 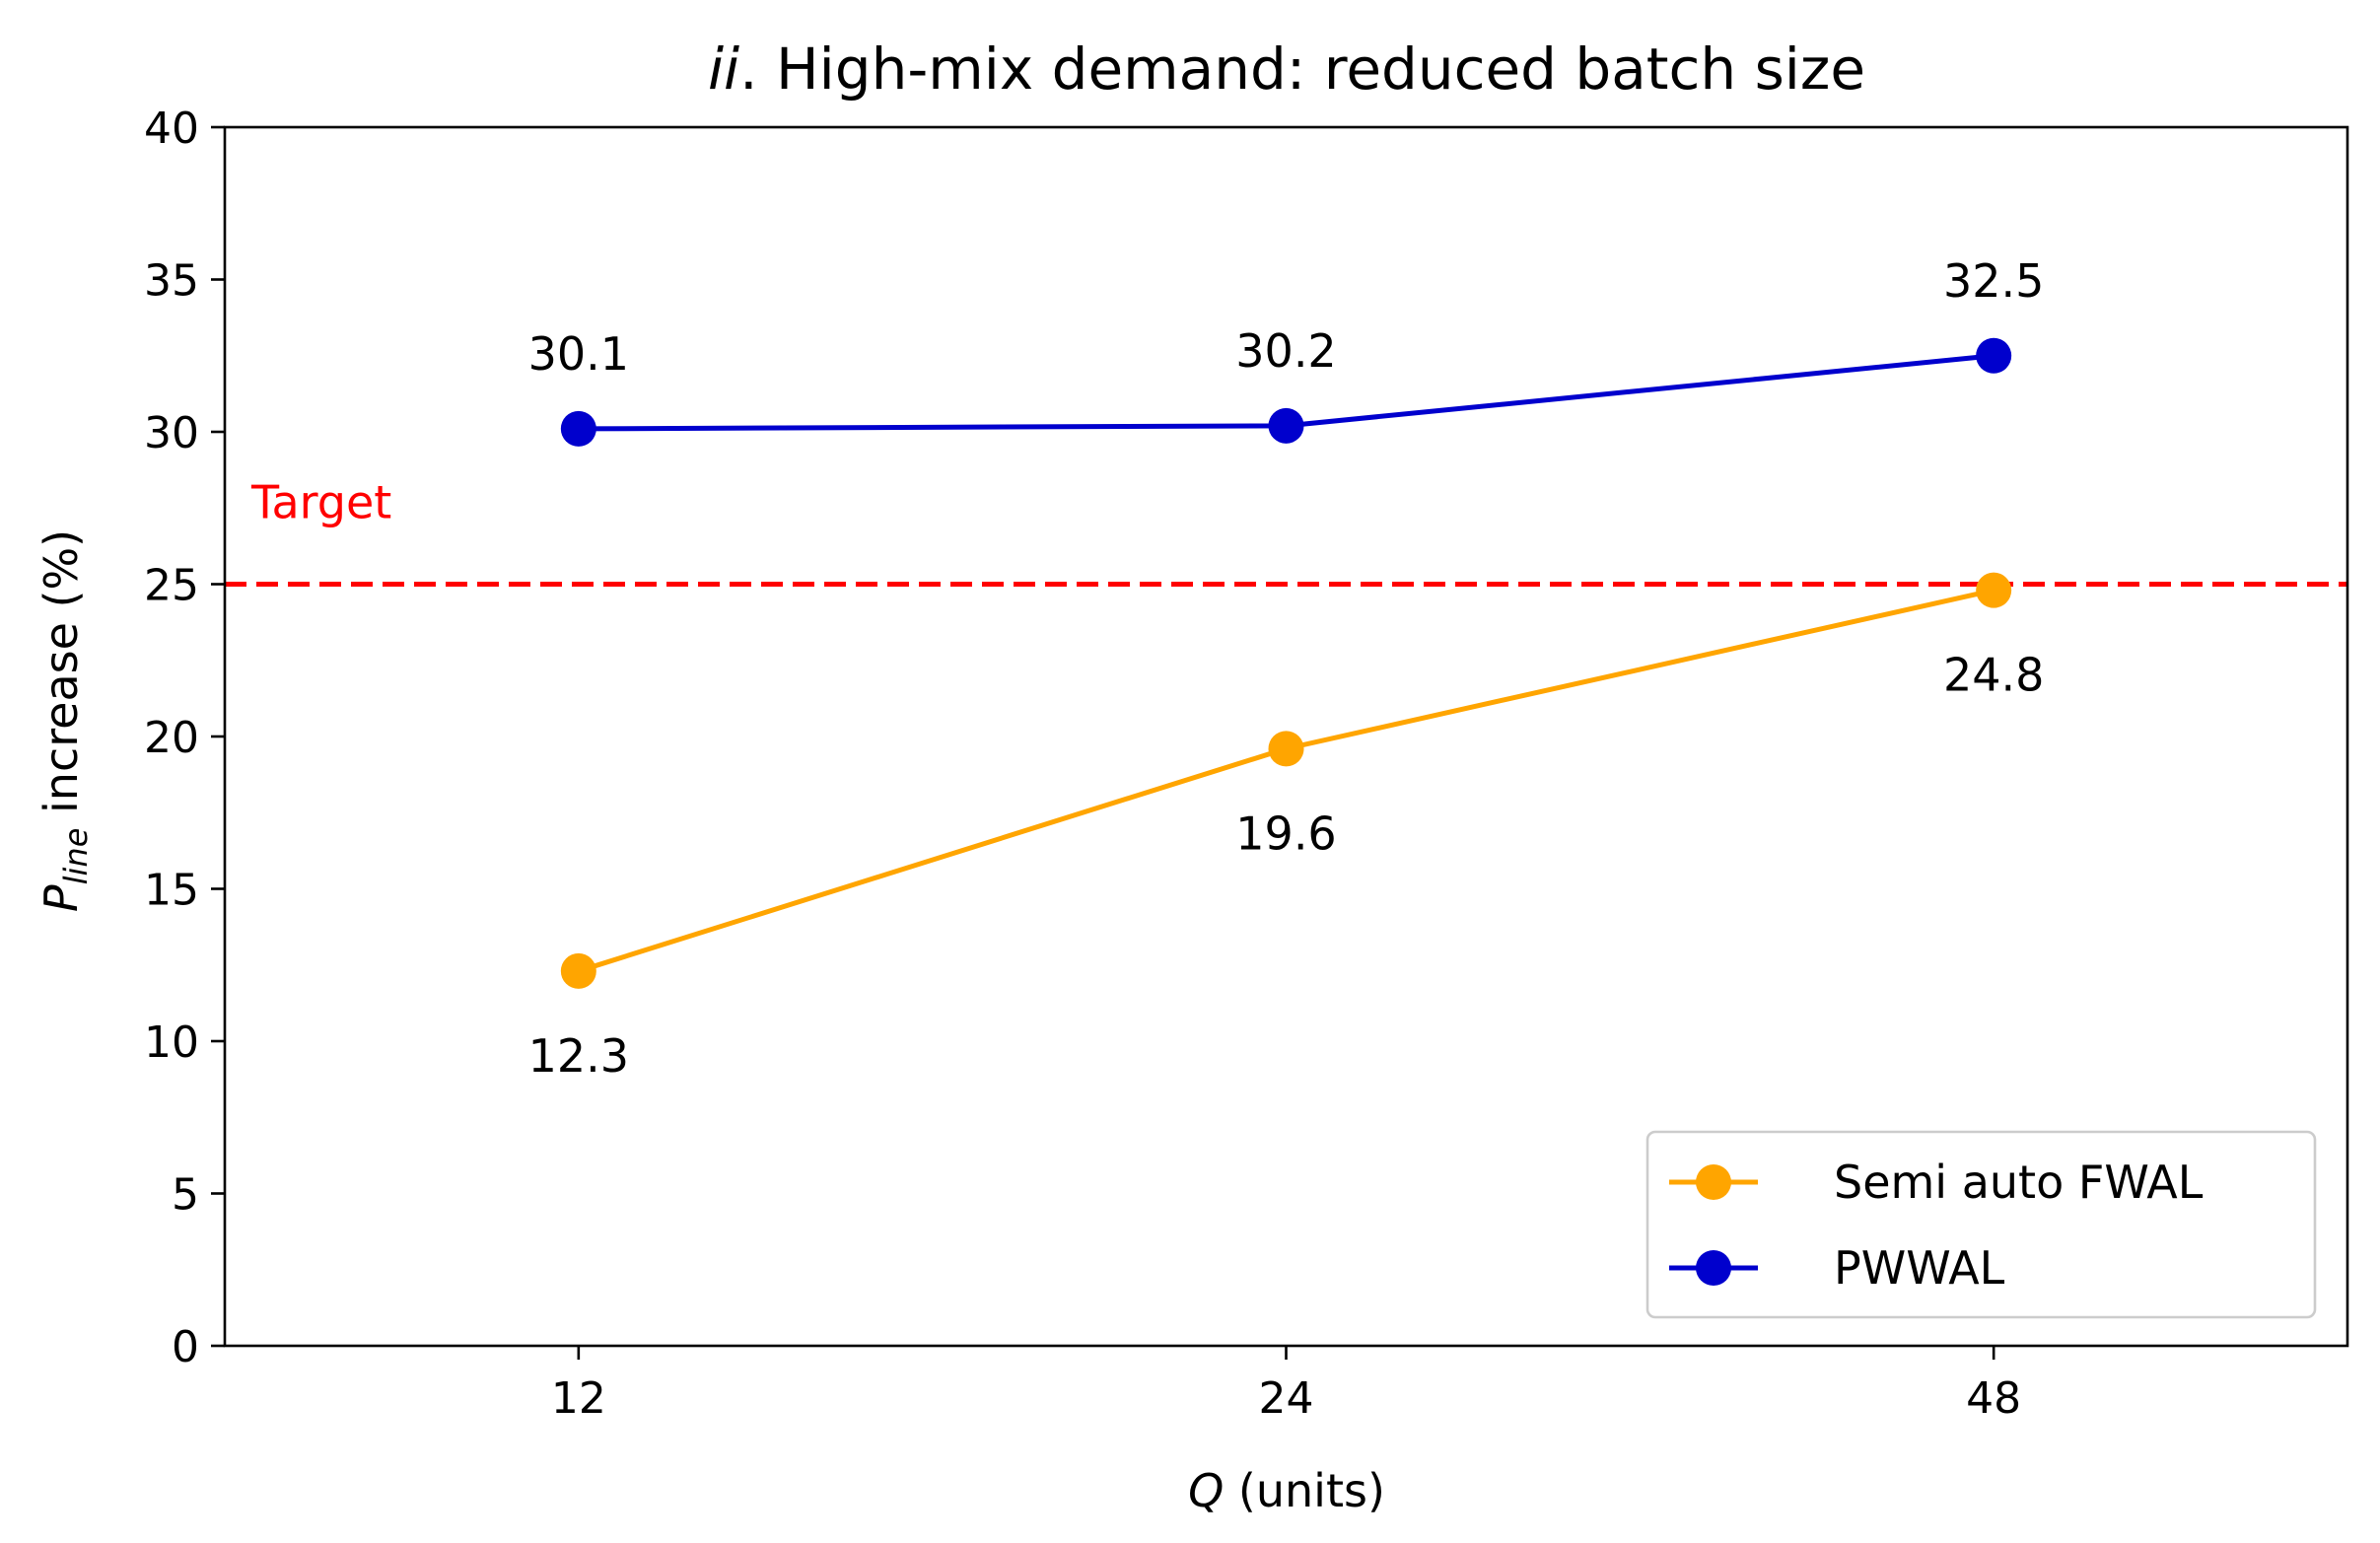 I want to click on x-tick-label: 12, so click(x=578, y=1398).